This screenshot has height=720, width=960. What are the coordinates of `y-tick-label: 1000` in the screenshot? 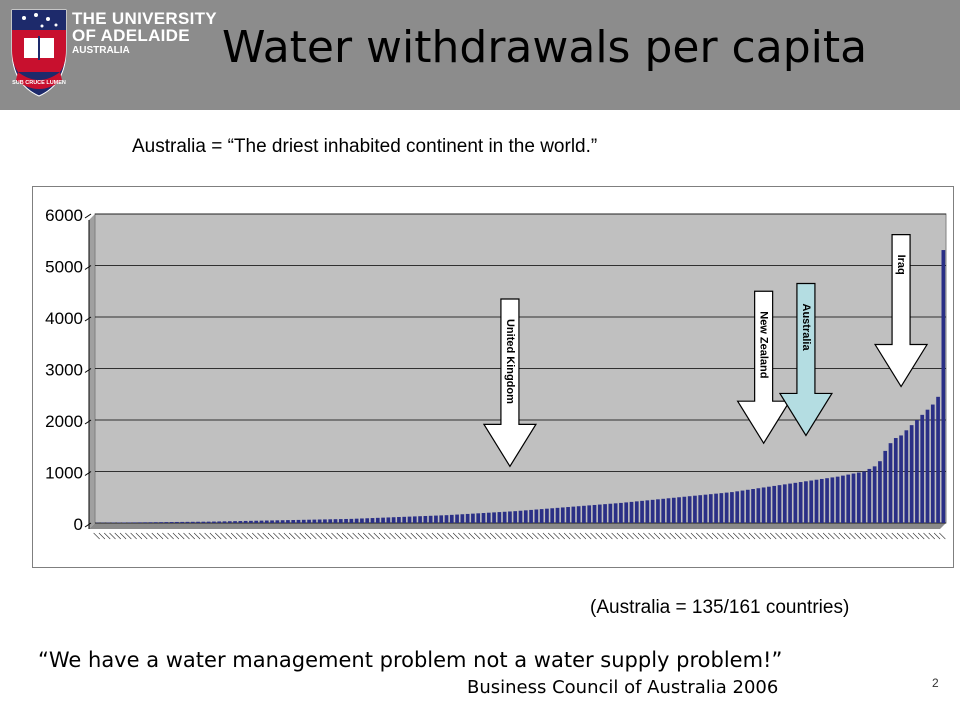 It's located at (64, 473).